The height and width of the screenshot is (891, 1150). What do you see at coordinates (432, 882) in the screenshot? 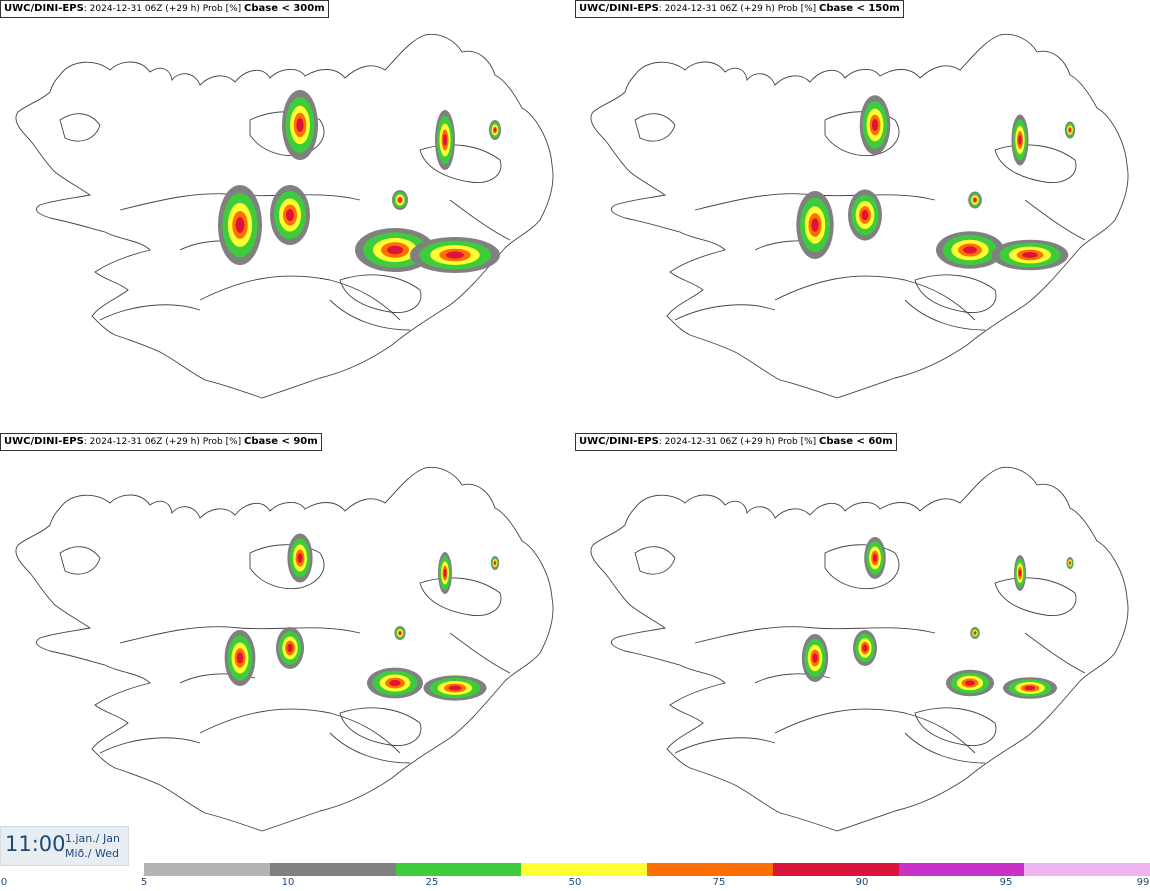
I see `legend-tick-label: 25` at bounding box center [432, 882].